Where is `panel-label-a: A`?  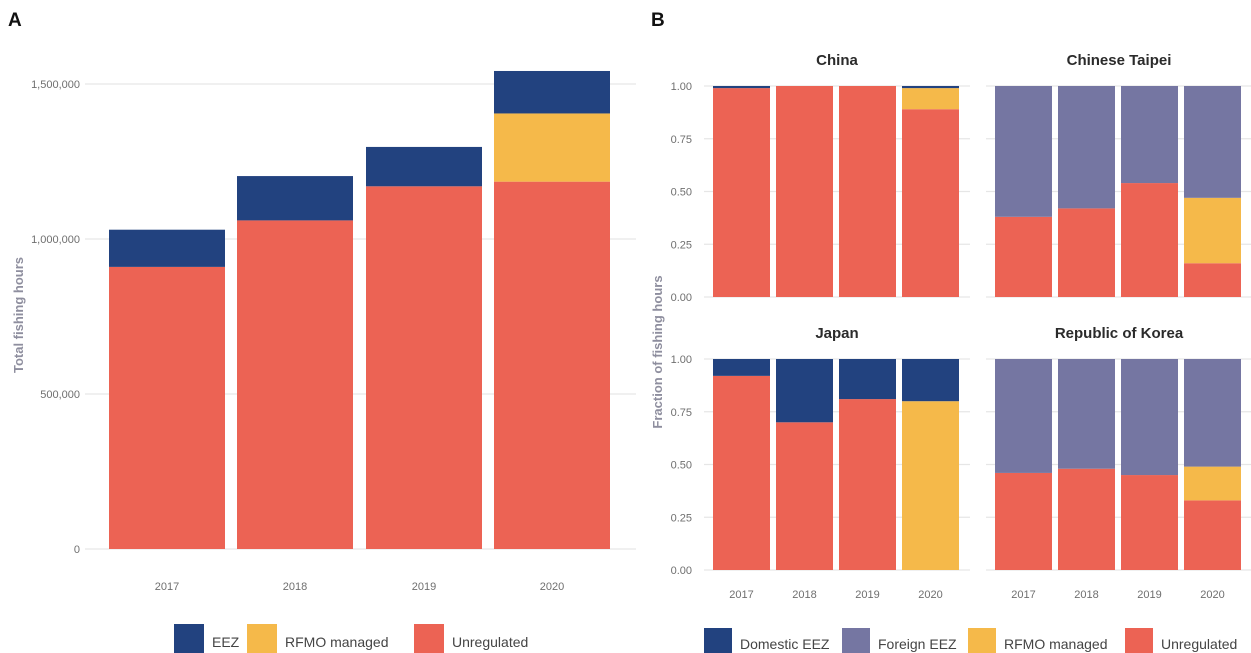 panel-label-a: A is located at coordinates (15, 20).